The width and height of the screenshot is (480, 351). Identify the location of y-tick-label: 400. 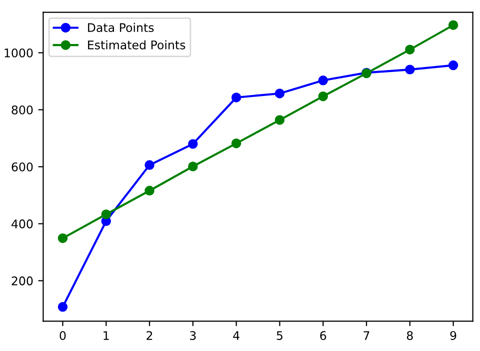
(22, 223).